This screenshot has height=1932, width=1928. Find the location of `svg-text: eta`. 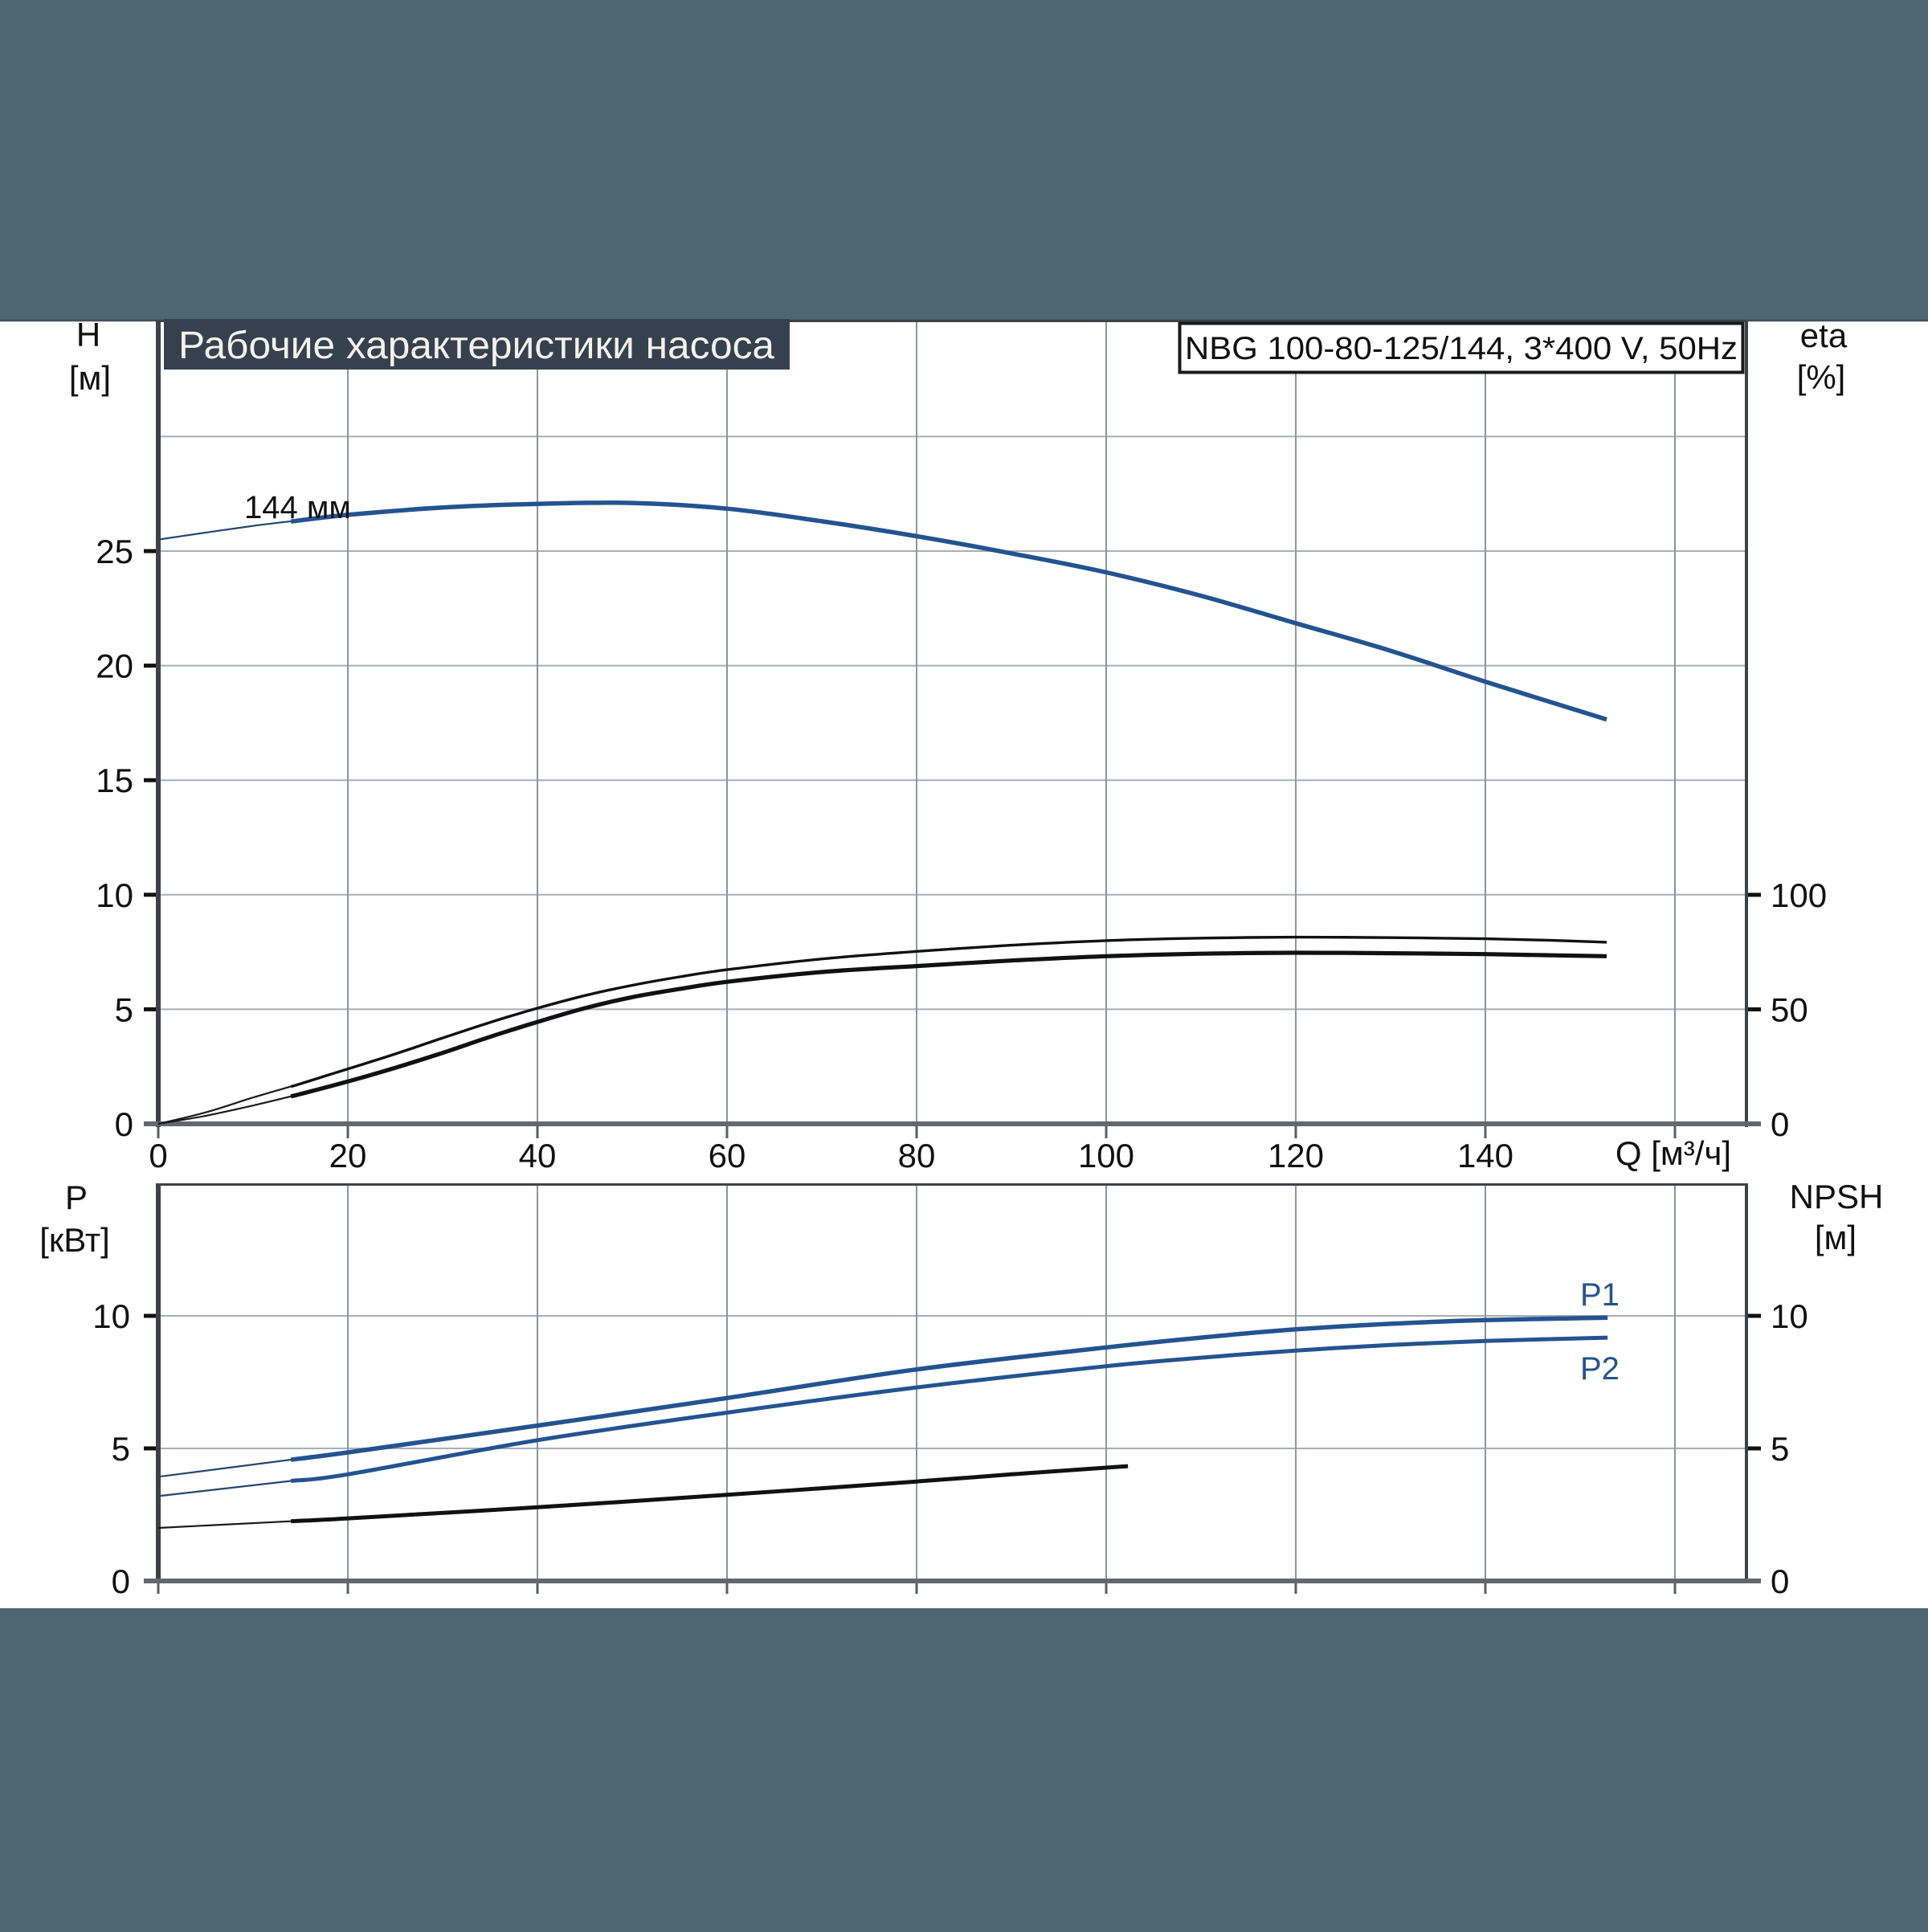

svg-text: eta is located at coordinates (1824, 335).